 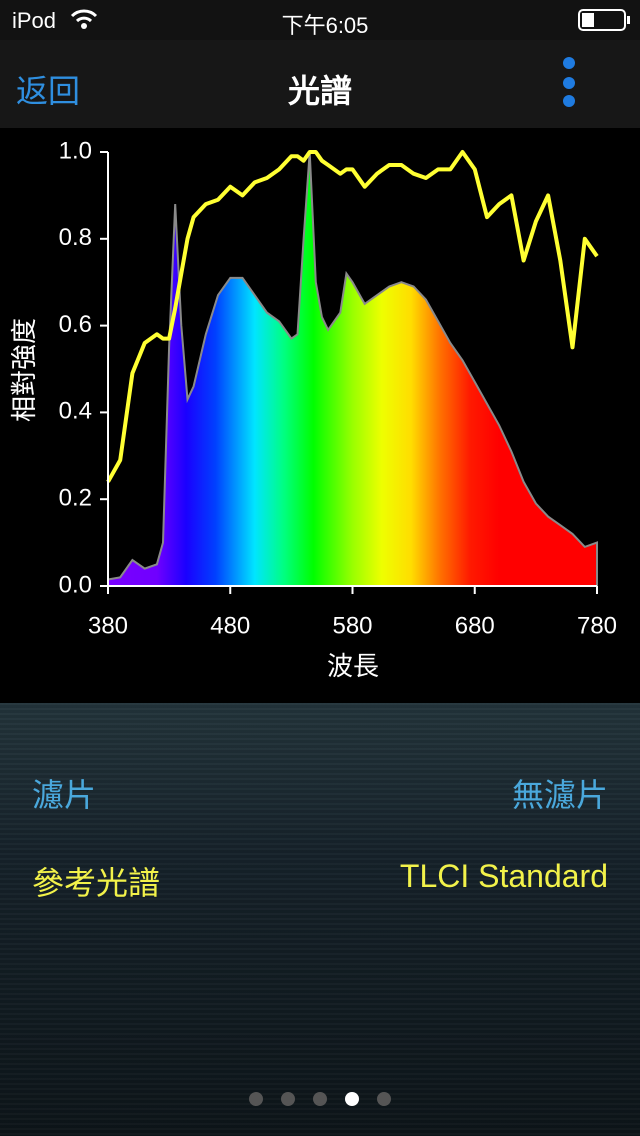 What do you see at coordinates (230, 625) in the screenshot?
I see `x-tick-label: 480` at bounding box center [230, 625].